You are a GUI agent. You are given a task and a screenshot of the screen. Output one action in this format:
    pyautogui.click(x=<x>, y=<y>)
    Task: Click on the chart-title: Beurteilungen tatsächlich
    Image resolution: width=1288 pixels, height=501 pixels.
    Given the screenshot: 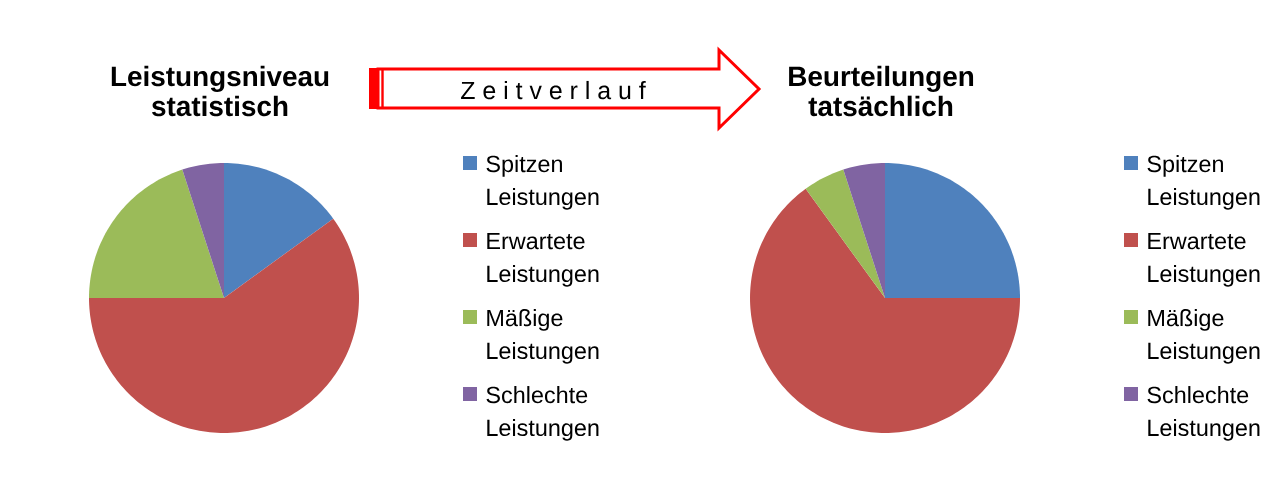 What is the action you would take?
    pyautogui.click(x=881, y=91)
    